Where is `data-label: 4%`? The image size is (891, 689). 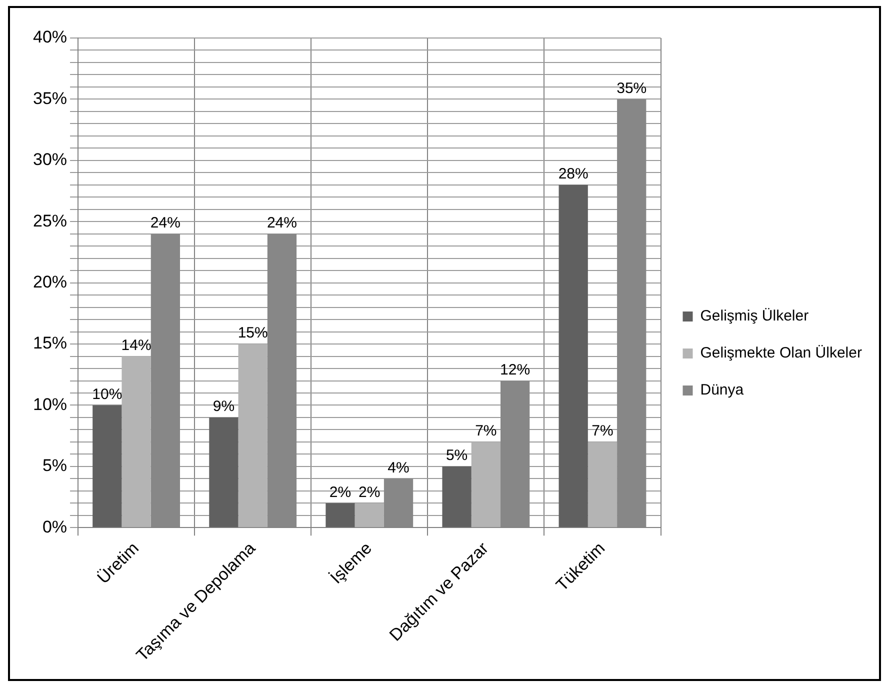 data-label: 4% is located at coordinates (399, 467).